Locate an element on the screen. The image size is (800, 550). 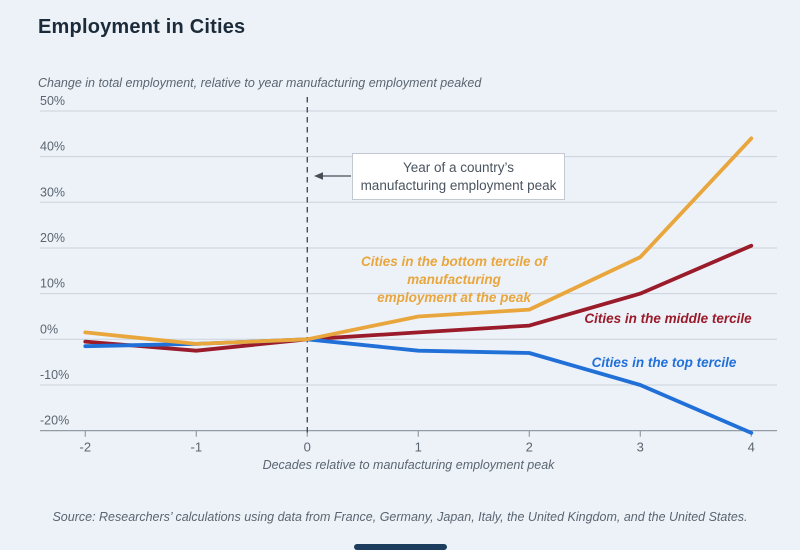
x-tick-label-1: 1 is located at coordinates (418, 447).